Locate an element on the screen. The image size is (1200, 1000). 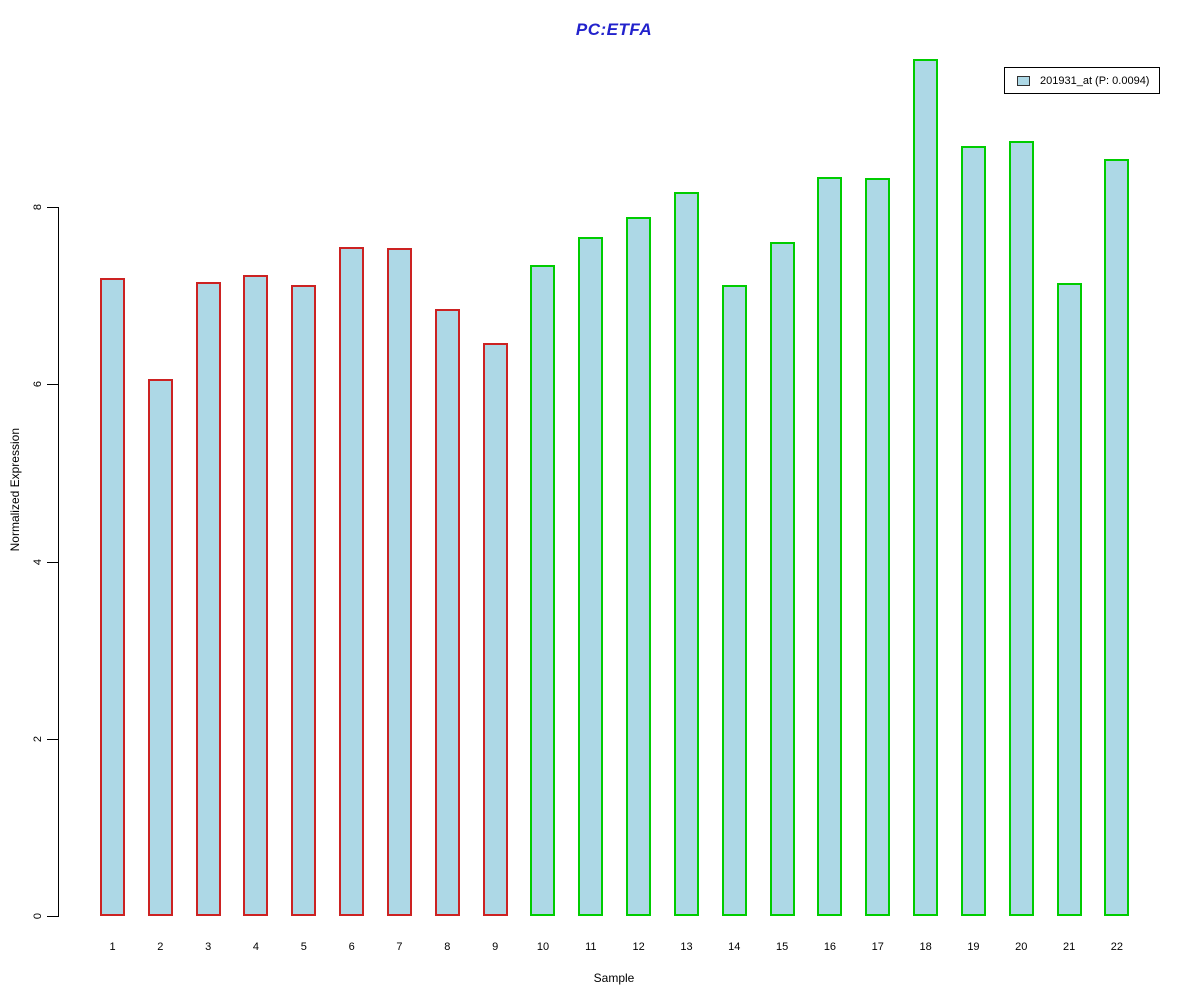
y-axis-tick-label: 8 is located at coordinates (38, 207).